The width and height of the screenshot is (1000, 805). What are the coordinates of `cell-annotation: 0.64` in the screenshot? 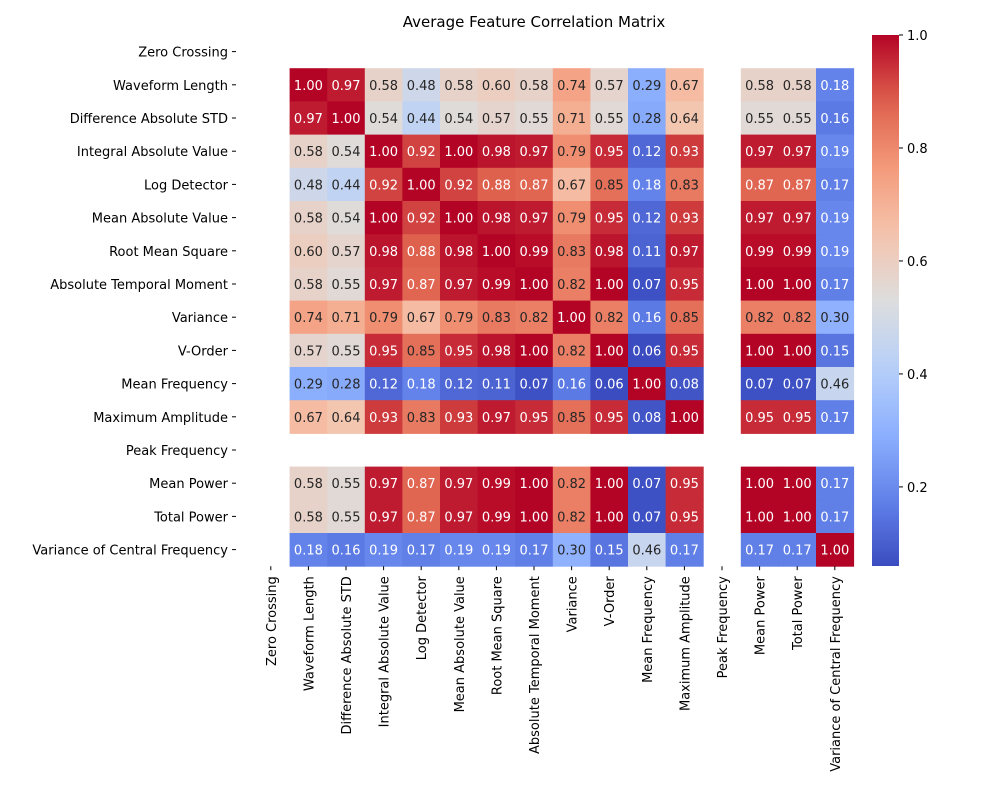 It's located at (684, 119).